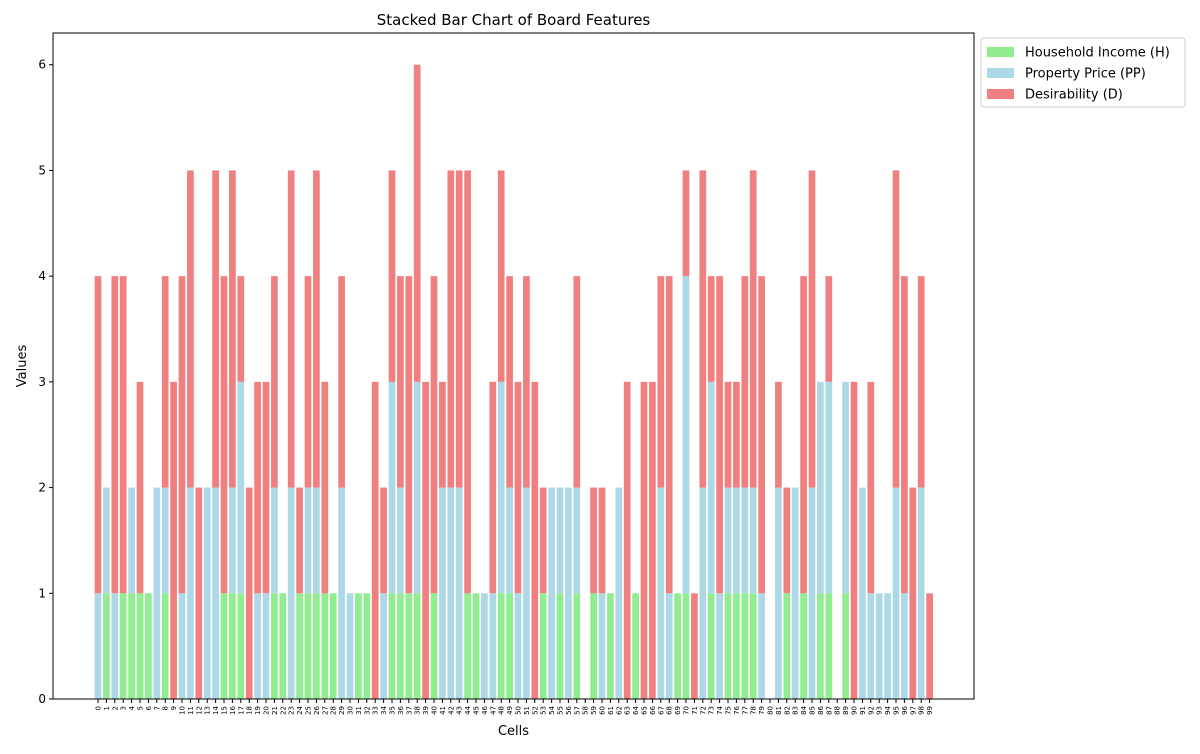  What do you see at coordinates (233, 709) in the screenshot?
I see `x-tick-label: 16` at bounding box center [233, 709].